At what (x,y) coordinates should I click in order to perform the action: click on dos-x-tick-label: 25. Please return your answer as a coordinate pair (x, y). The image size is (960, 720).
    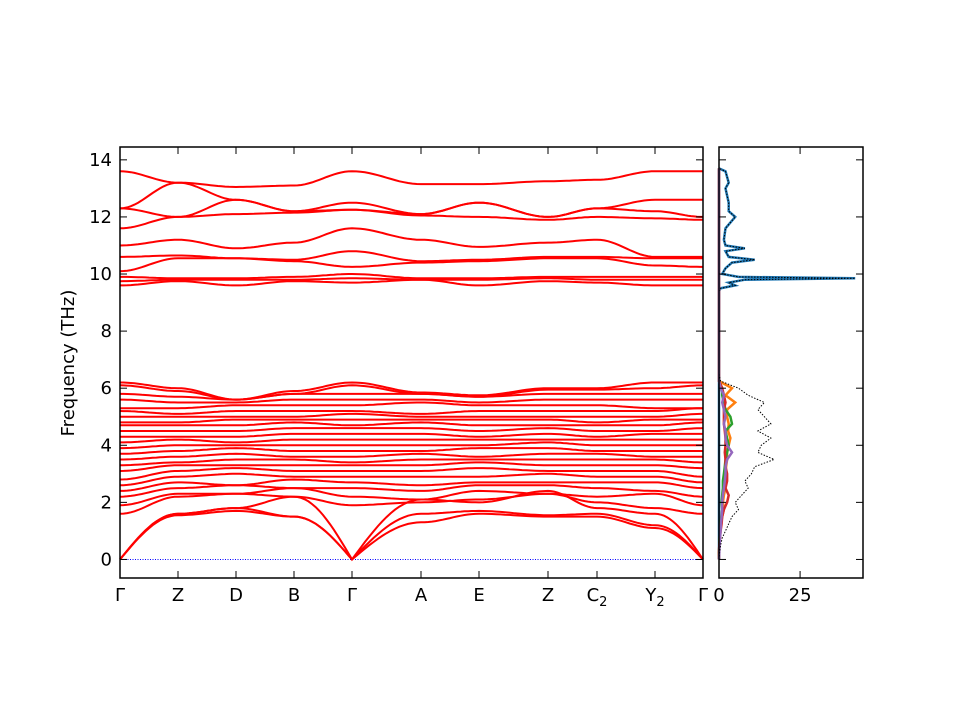
    Looking at the image, I should click on (800, 595).